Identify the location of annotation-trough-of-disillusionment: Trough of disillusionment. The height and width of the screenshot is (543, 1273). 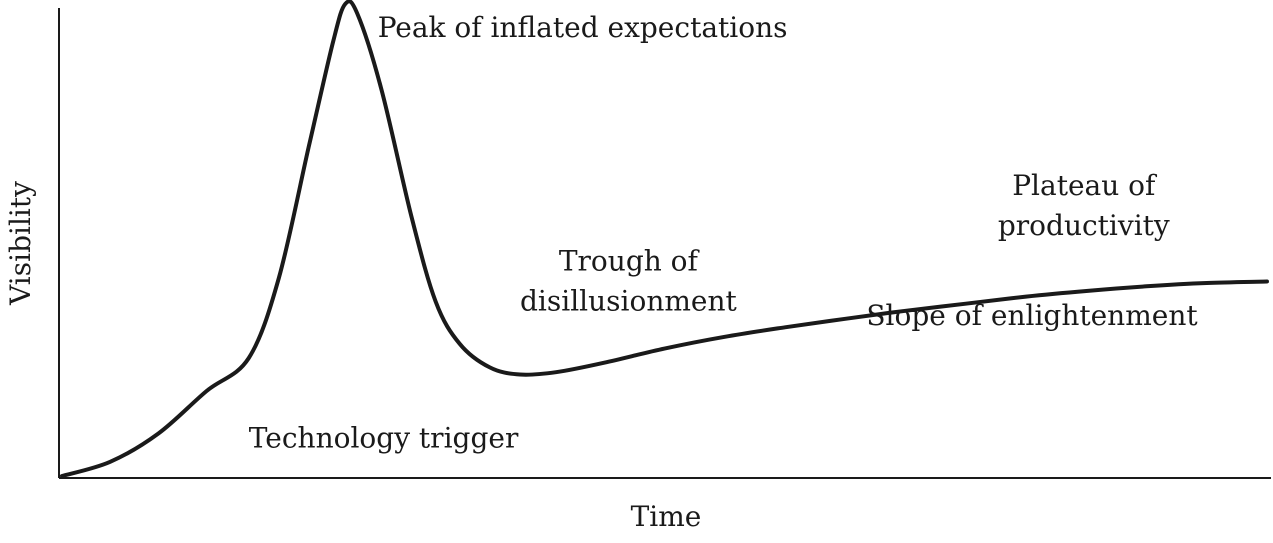
(629, 281).